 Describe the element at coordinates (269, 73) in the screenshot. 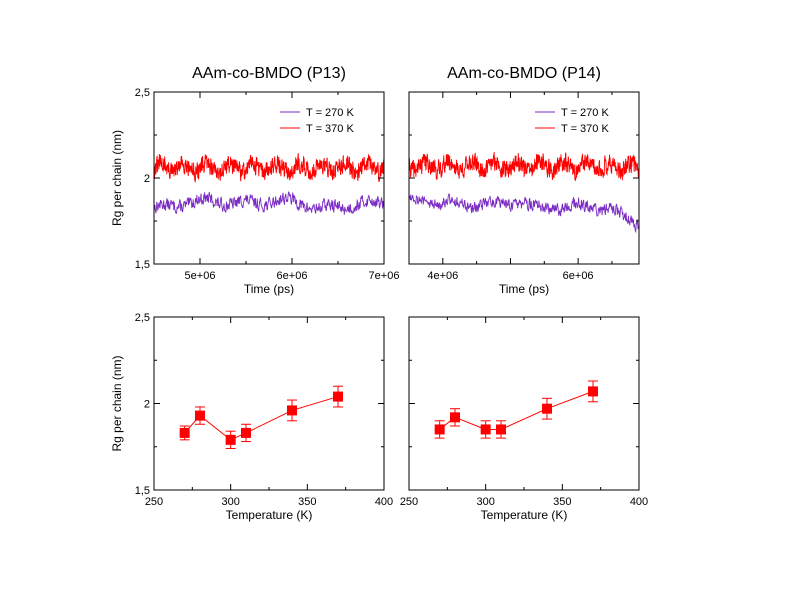

I see `chart-title: AAm-co-BMDO (P13)` at that location.